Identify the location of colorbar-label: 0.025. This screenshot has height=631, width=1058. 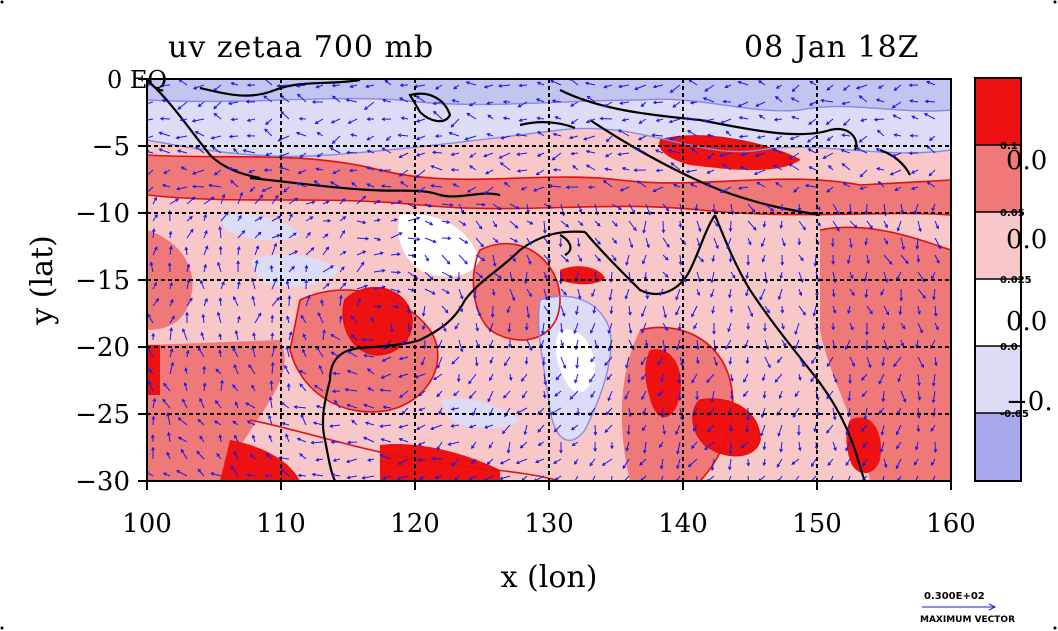
(1016, 280).